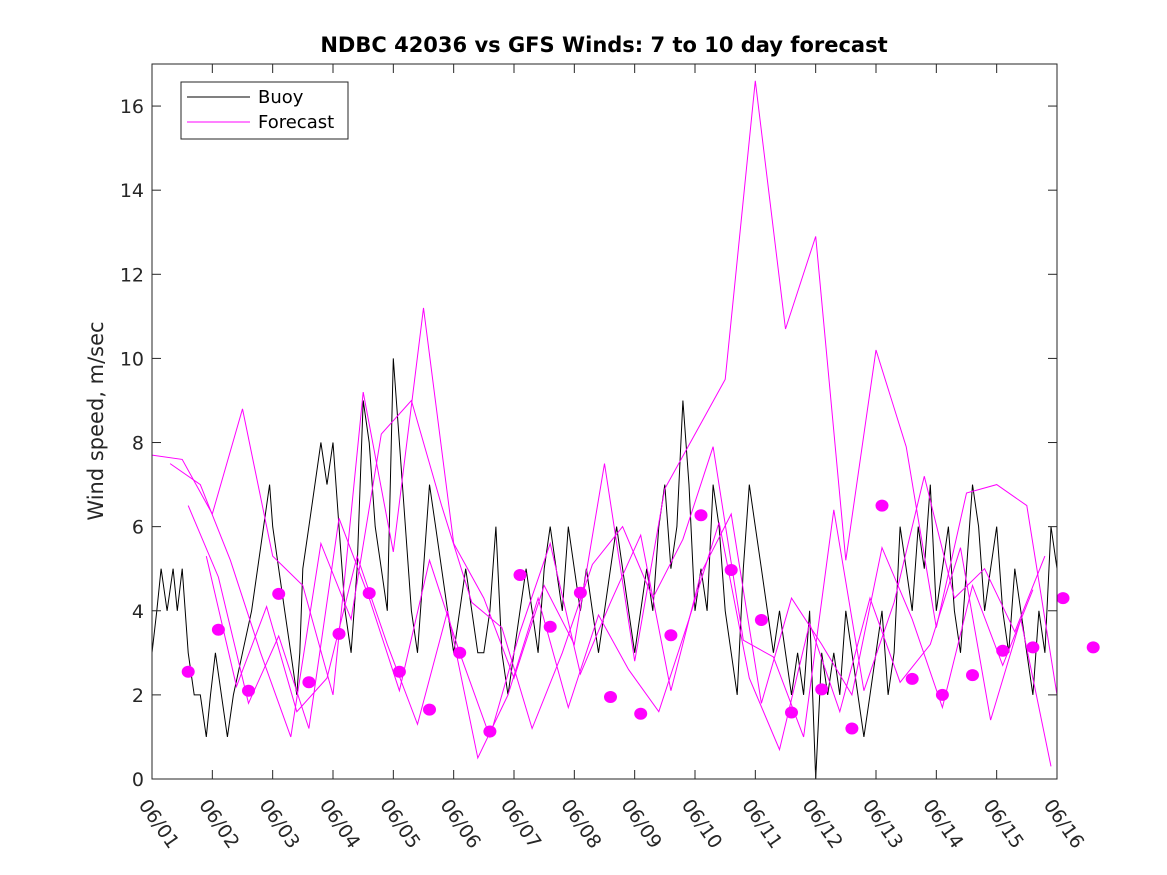 The image size is (1167, 875). Describe the element at coordinates (138, 612) in the screenshot. I see `y-tick-label: 4` at that location.